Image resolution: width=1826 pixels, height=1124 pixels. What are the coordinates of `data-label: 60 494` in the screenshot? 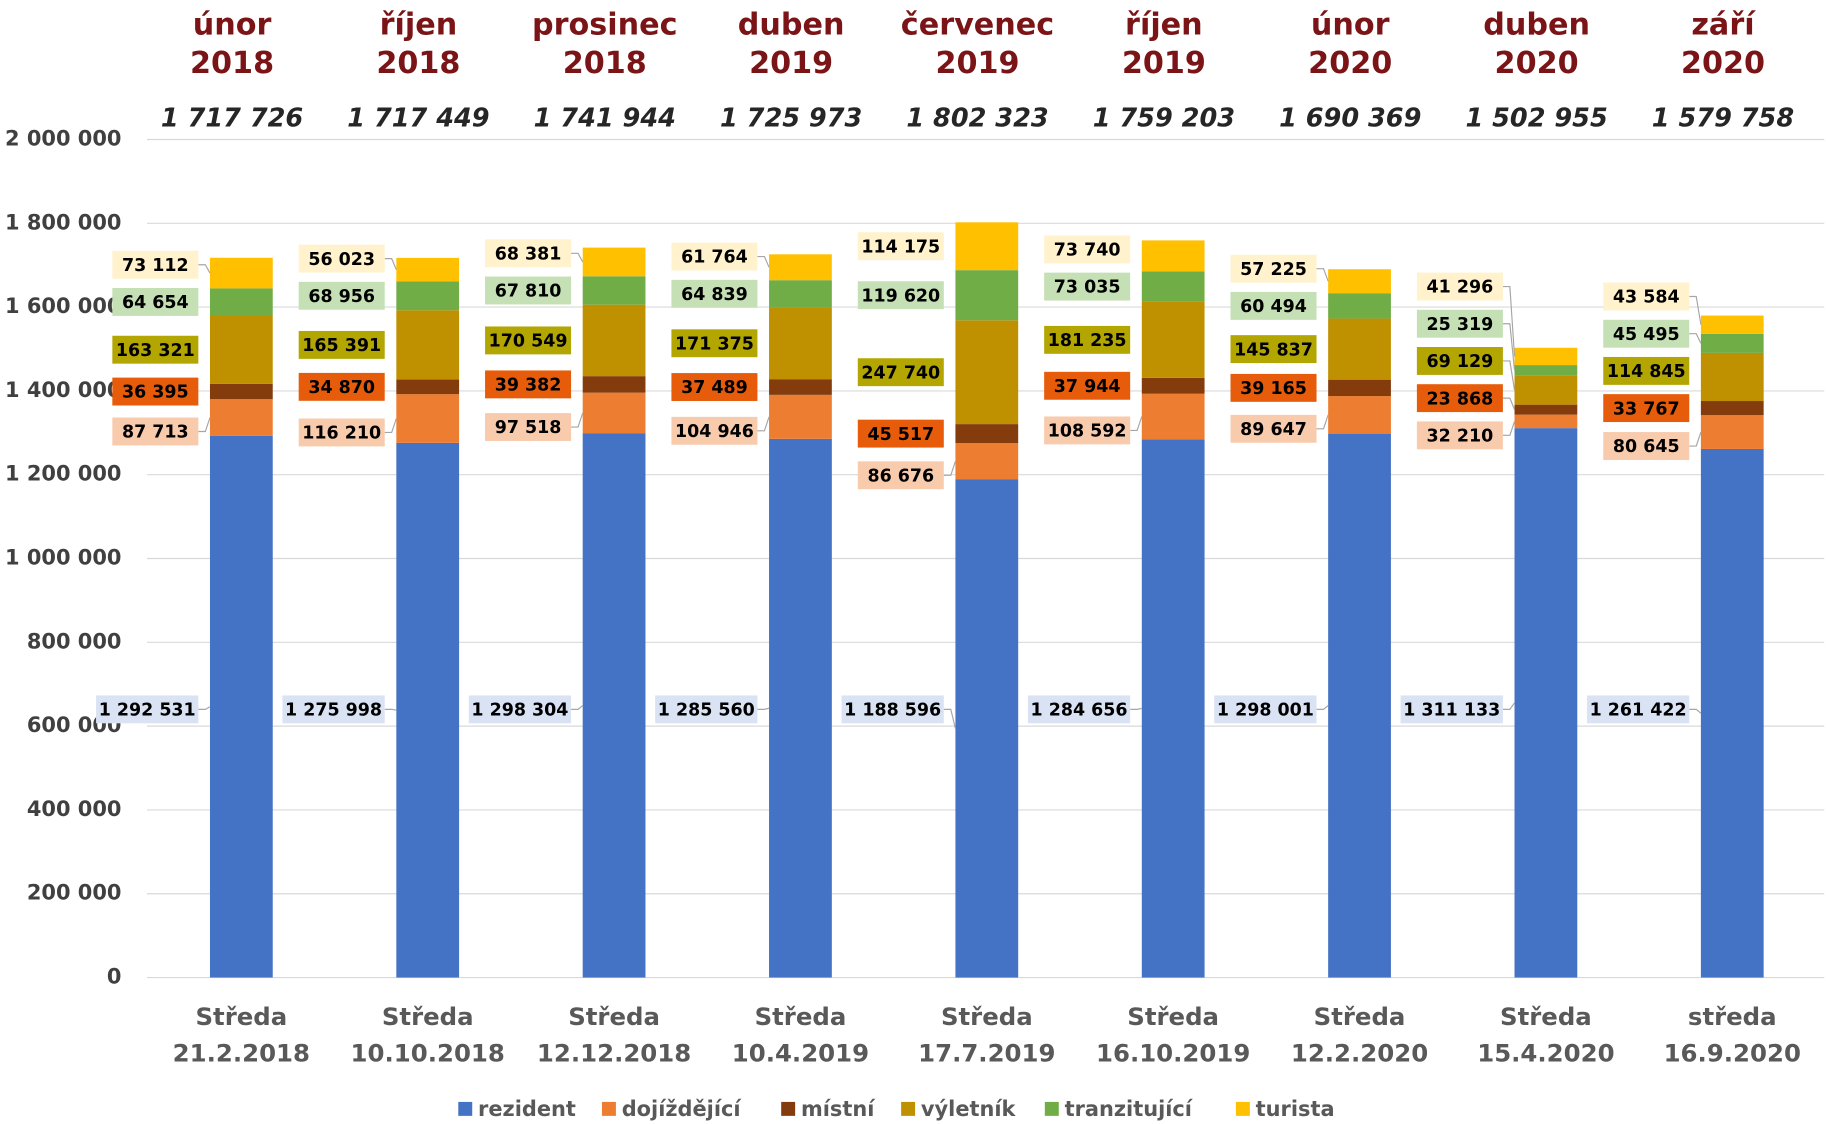 It's located at (1273, 307).